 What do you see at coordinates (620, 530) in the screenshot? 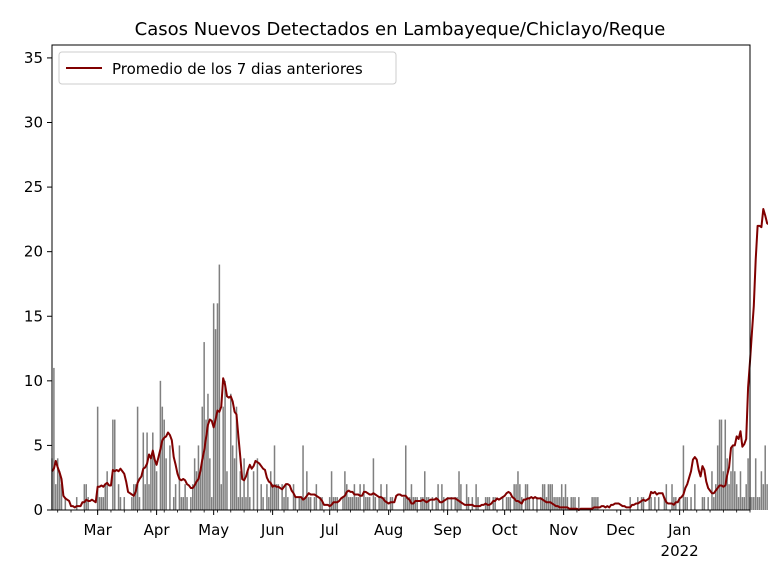
I see `x-tick-label: Dec` at bounding box center [620, 530].